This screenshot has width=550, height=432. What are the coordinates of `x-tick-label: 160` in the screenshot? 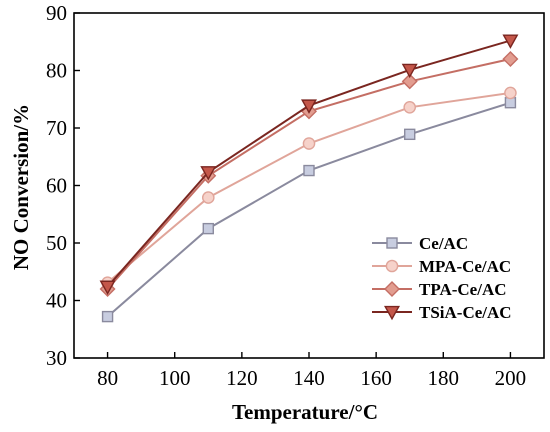 It's located at (376, 378).